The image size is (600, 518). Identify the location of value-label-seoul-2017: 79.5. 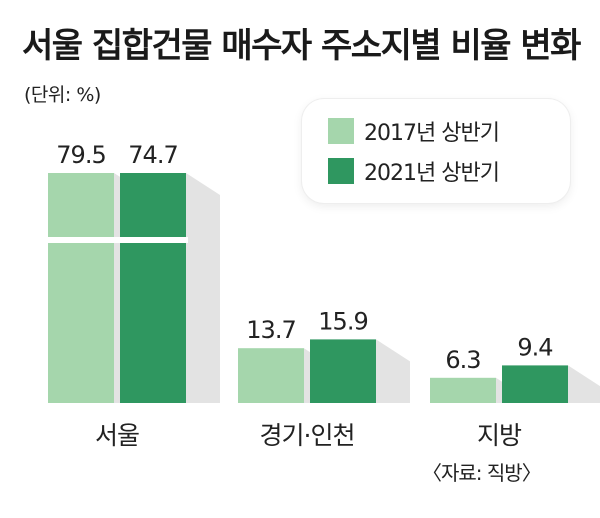
(80, 155).